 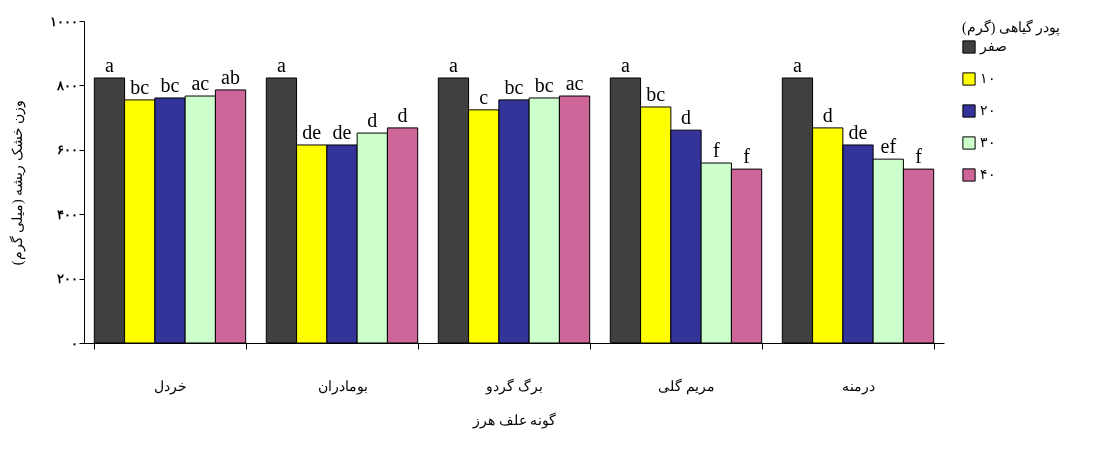 What do you see at coordinates (342, 386) in the screenshot?
I see `x-tick-label: بومادران` at bounding box center [342, 386].